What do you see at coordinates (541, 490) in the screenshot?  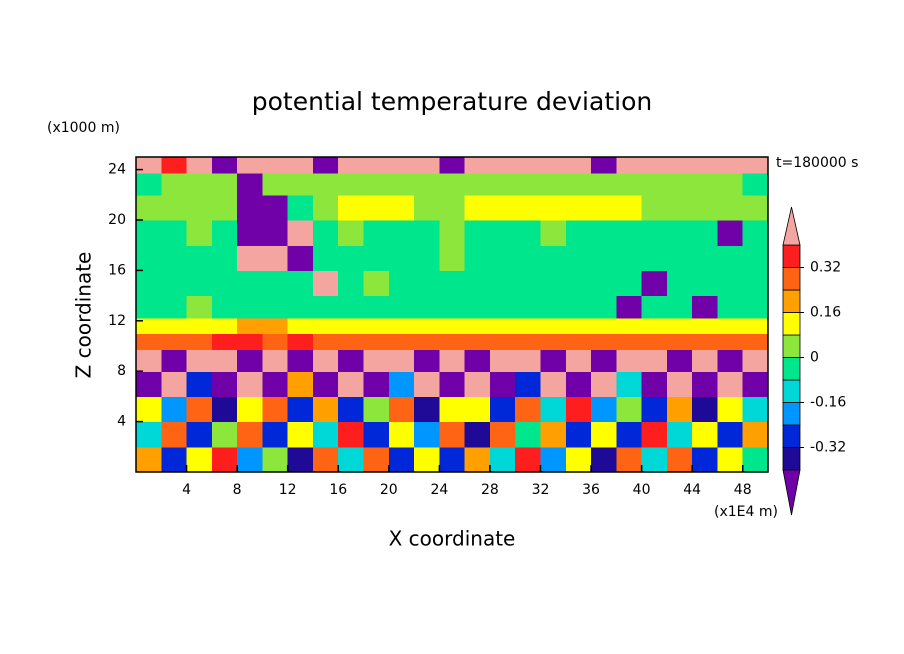 I see `x-tick-label: 32` at bounding box center [541, 490].